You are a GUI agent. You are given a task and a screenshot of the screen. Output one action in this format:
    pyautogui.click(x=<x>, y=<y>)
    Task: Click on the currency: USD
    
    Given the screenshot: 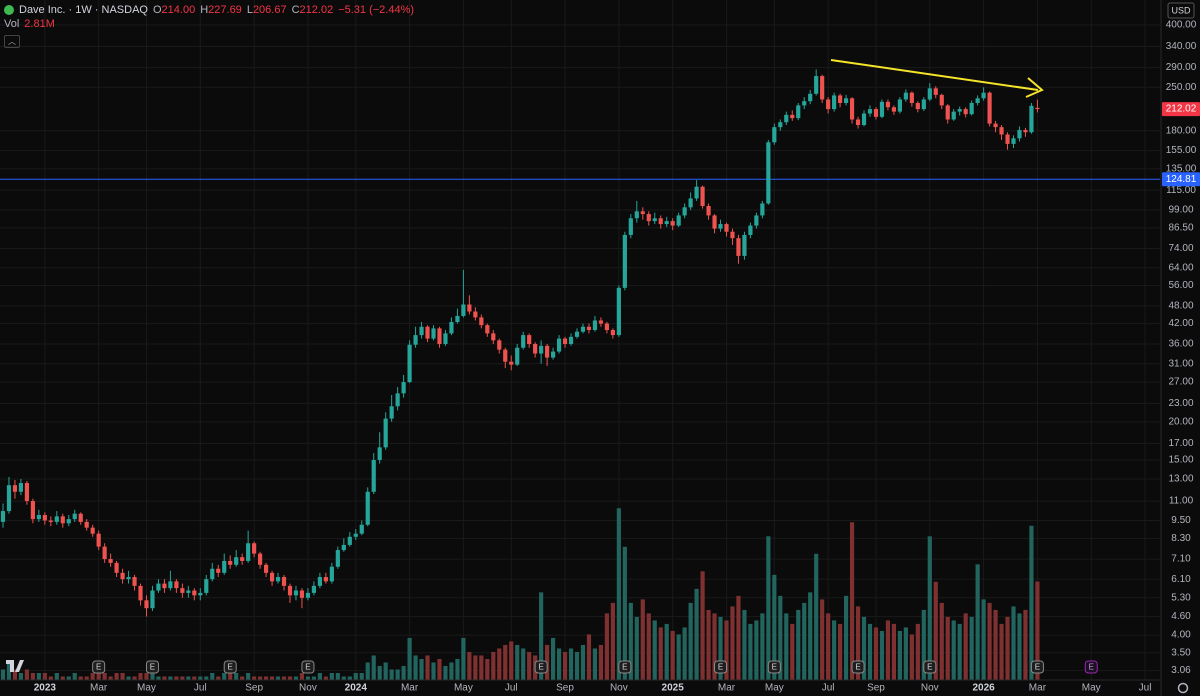 What is the action you would take?
    pyautogui.click(x=1181, y=10)
    